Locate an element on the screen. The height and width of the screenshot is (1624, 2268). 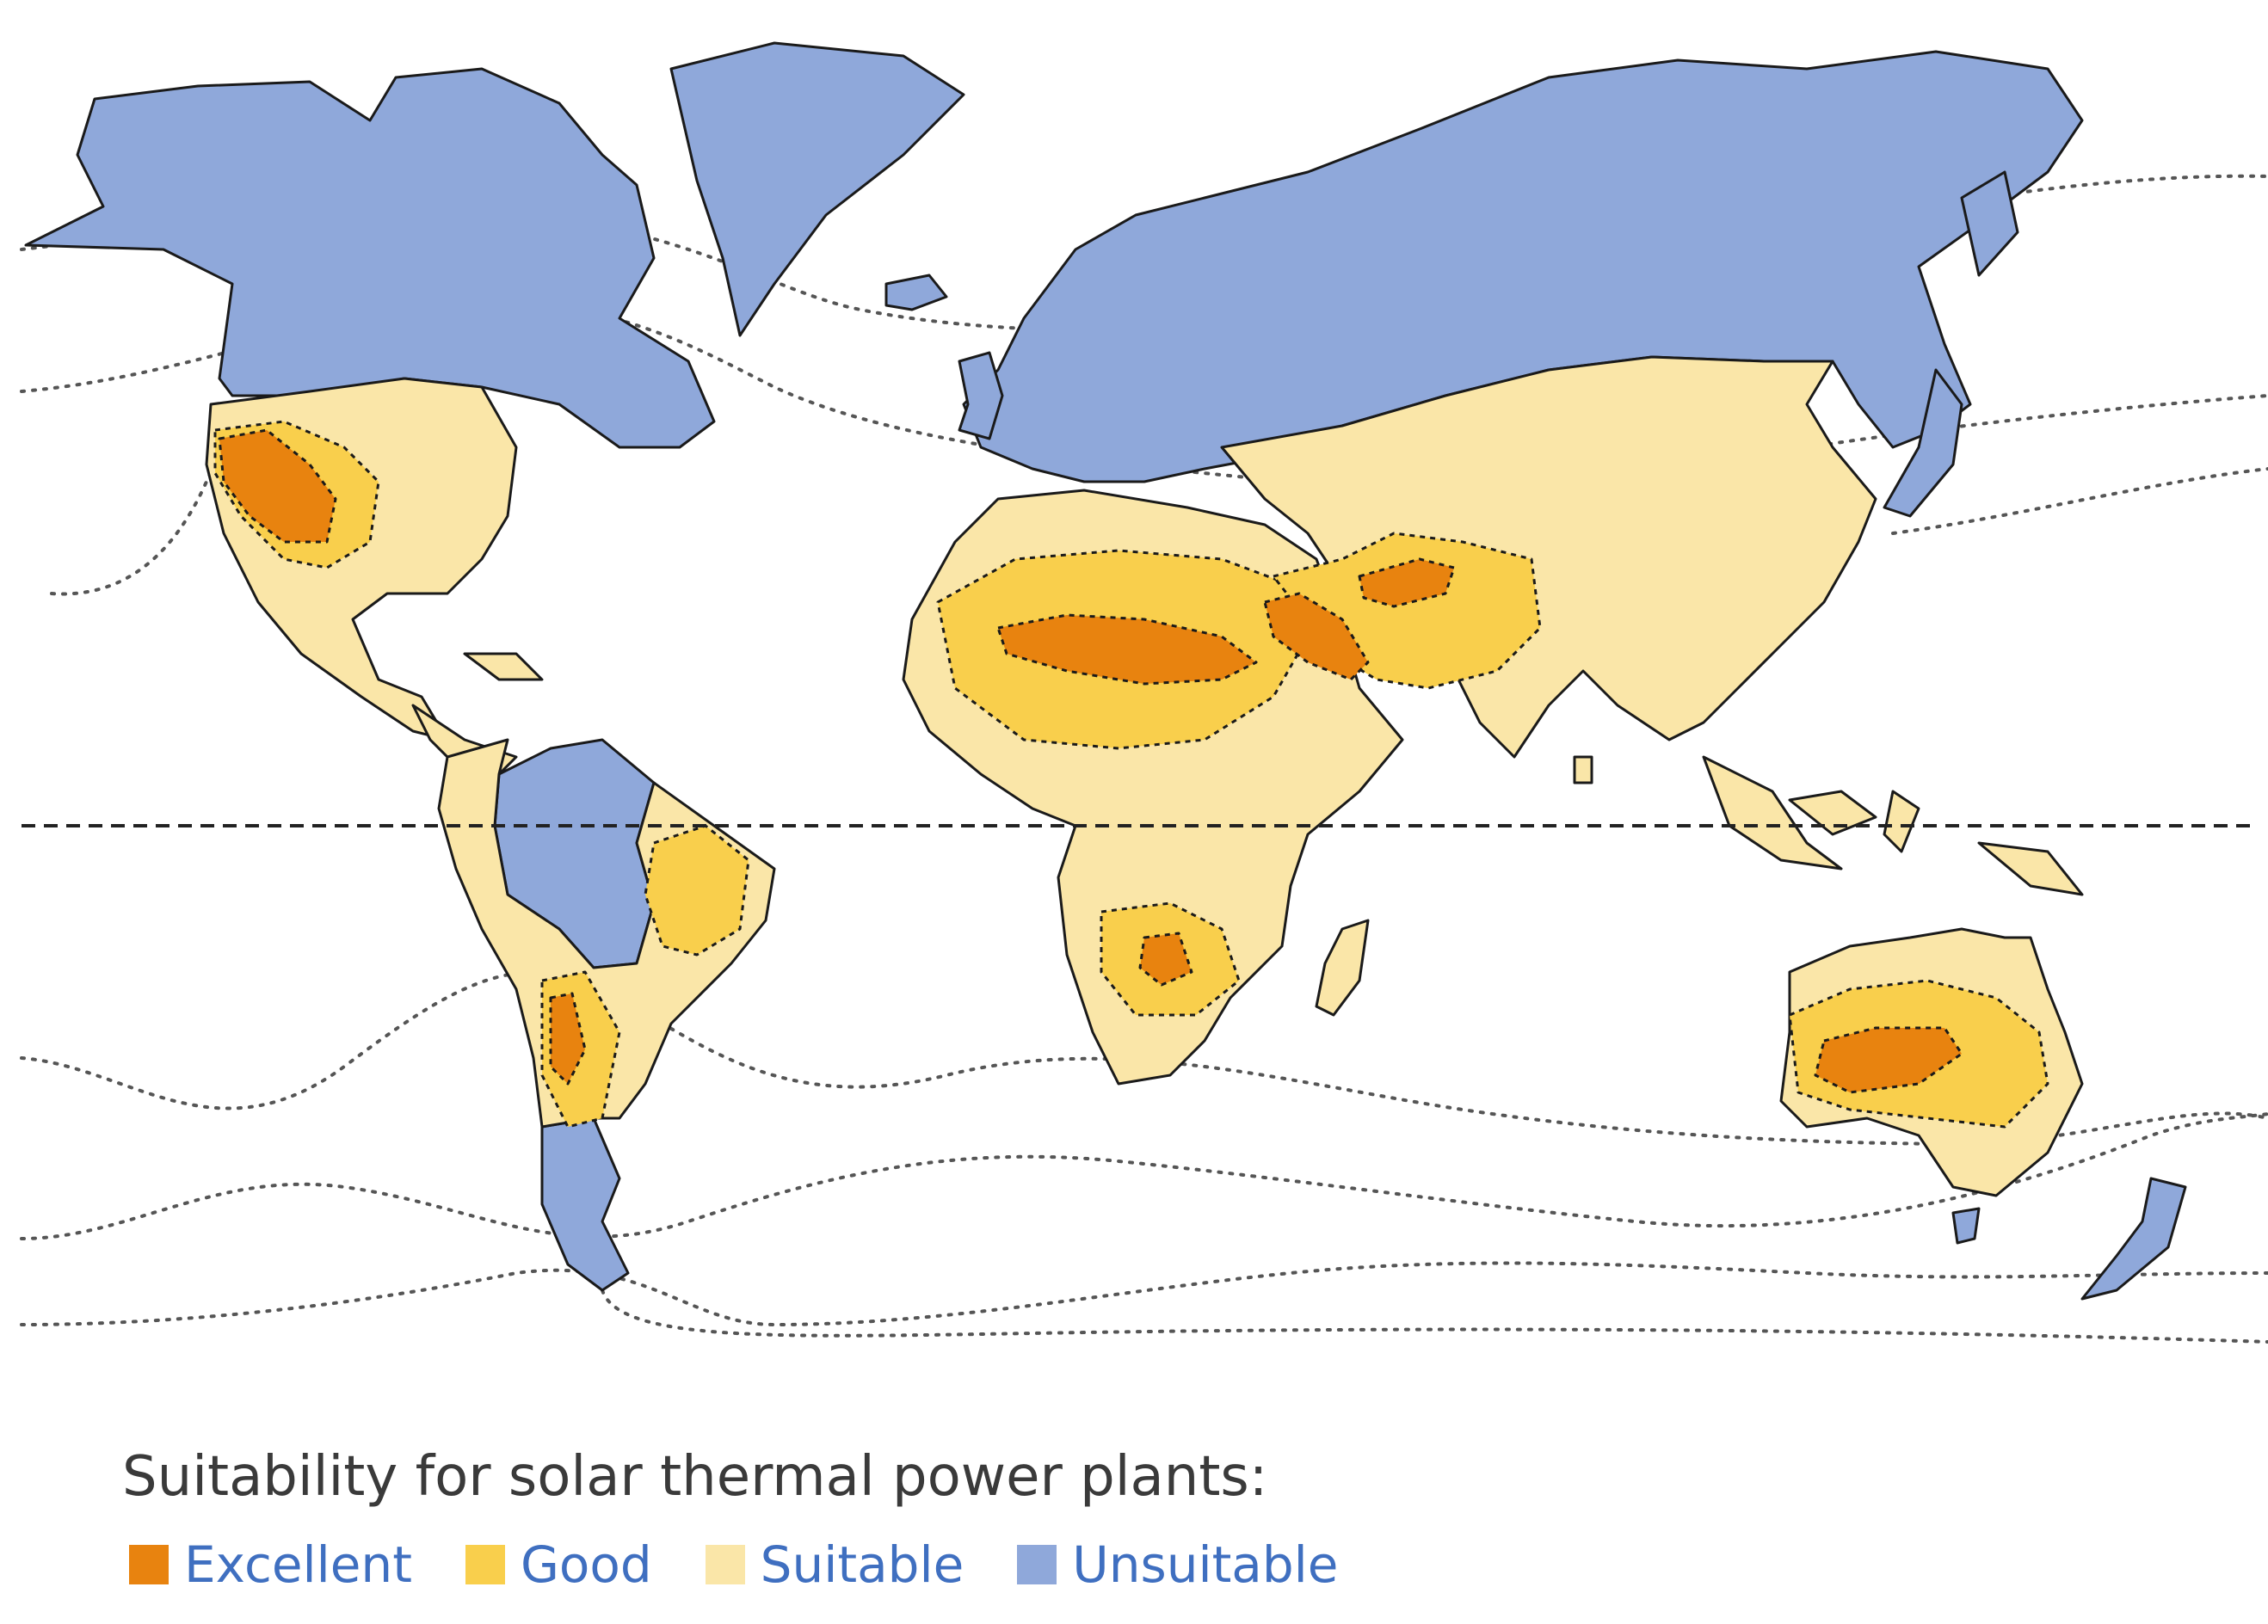
legend-label-good: Good is located at coordinates (586, 1564).